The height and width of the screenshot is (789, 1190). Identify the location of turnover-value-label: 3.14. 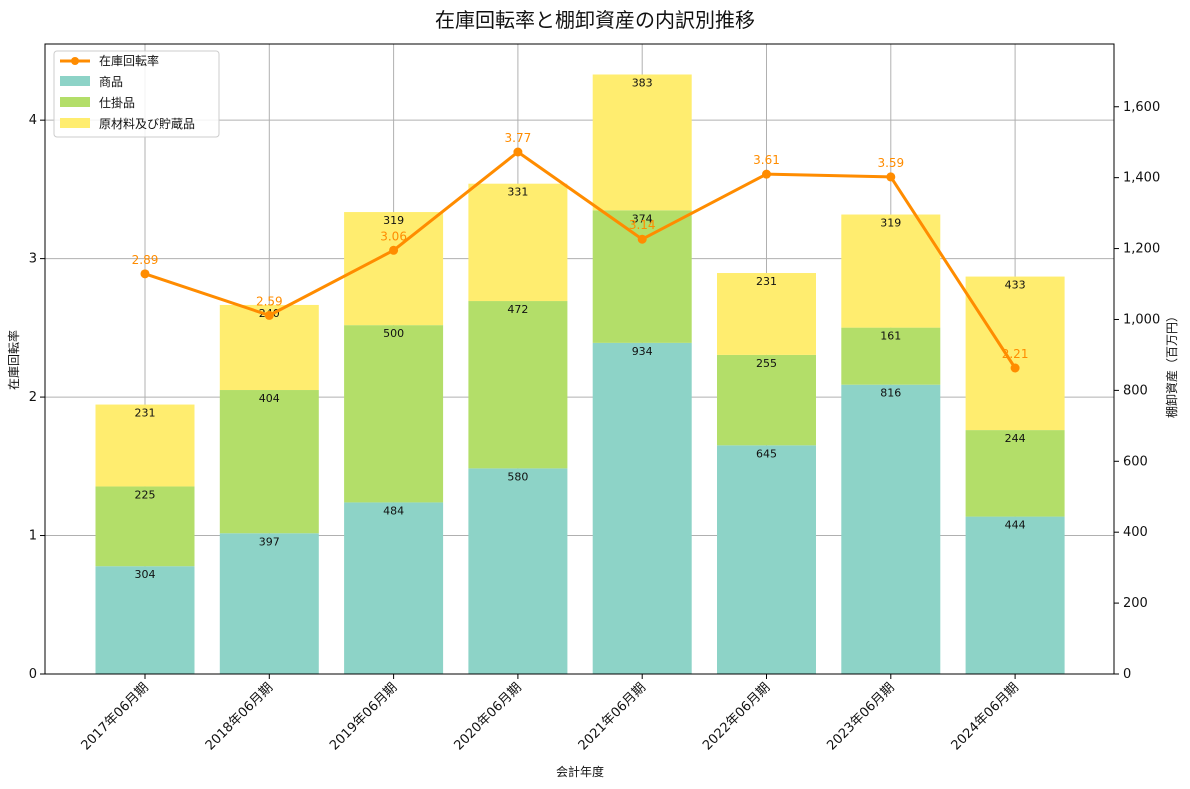
(642, 225).